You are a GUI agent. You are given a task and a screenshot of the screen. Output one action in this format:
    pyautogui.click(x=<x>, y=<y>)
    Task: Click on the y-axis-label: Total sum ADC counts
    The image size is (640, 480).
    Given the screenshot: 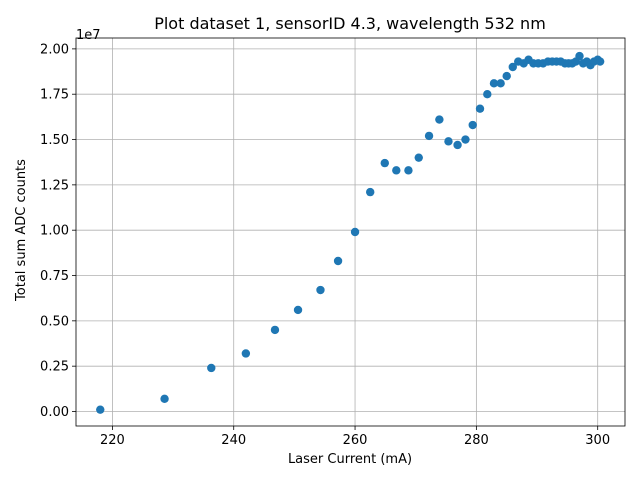 What is the action you would take?
    pyautogui.click(x=21, y=230)
    